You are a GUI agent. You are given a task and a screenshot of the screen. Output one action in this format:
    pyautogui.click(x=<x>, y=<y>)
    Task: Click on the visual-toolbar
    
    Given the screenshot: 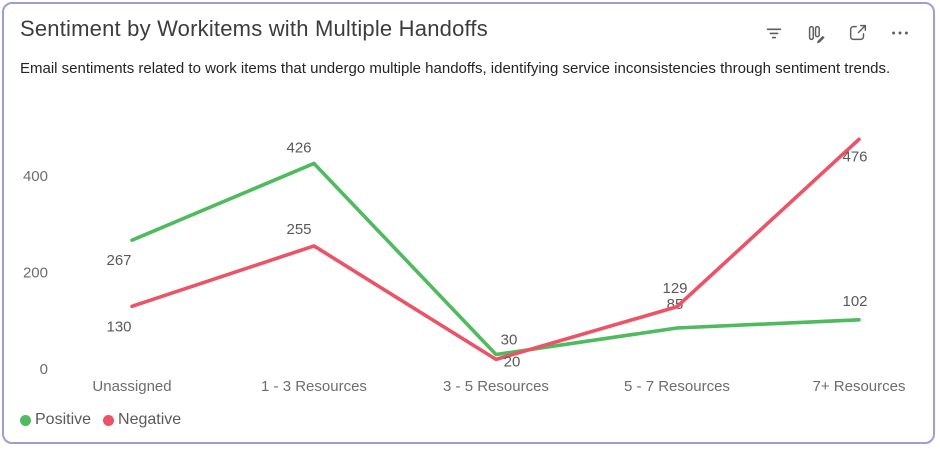 What is the action you would take?
    pyautogui.click(x=839, y=31)
    